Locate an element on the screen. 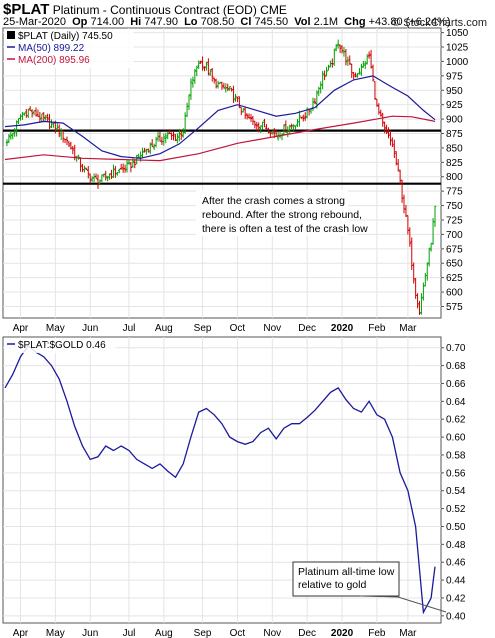  ratio-y-tick-label: 0.64 is located at coordinates (456, 402).